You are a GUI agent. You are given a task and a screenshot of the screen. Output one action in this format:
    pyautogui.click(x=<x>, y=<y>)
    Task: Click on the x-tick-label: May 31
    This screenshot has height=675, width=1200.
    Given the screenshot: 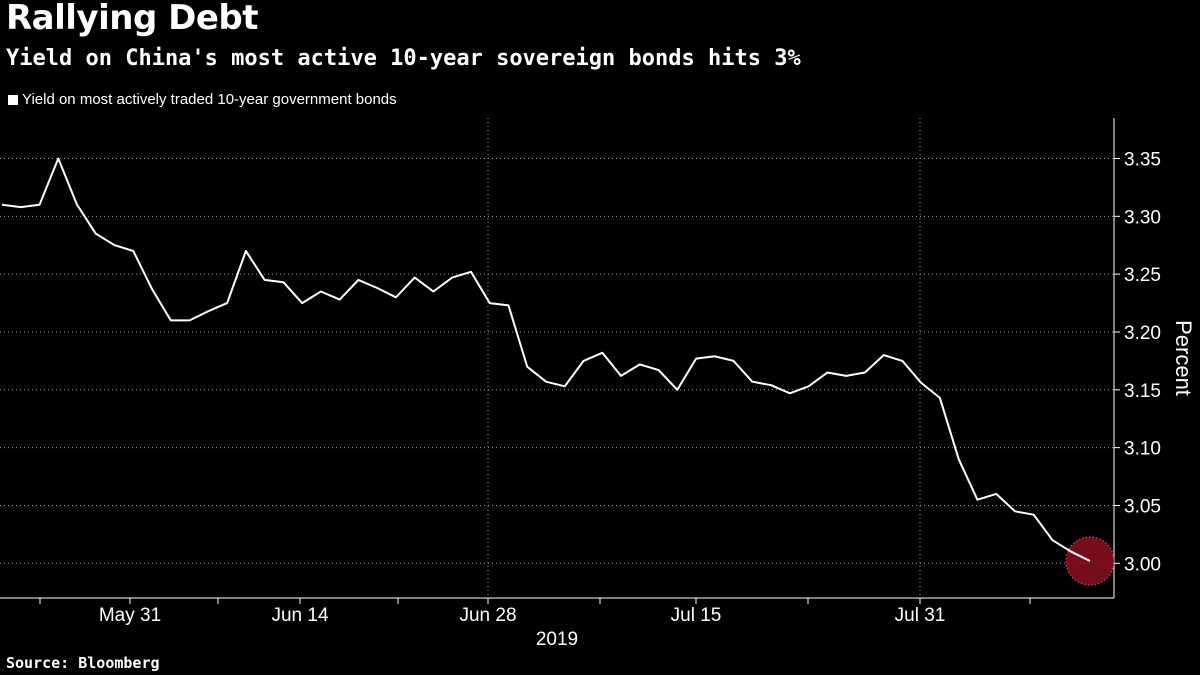 What is the action you would take?
    pyautogui.click(x=130, y=615)
    